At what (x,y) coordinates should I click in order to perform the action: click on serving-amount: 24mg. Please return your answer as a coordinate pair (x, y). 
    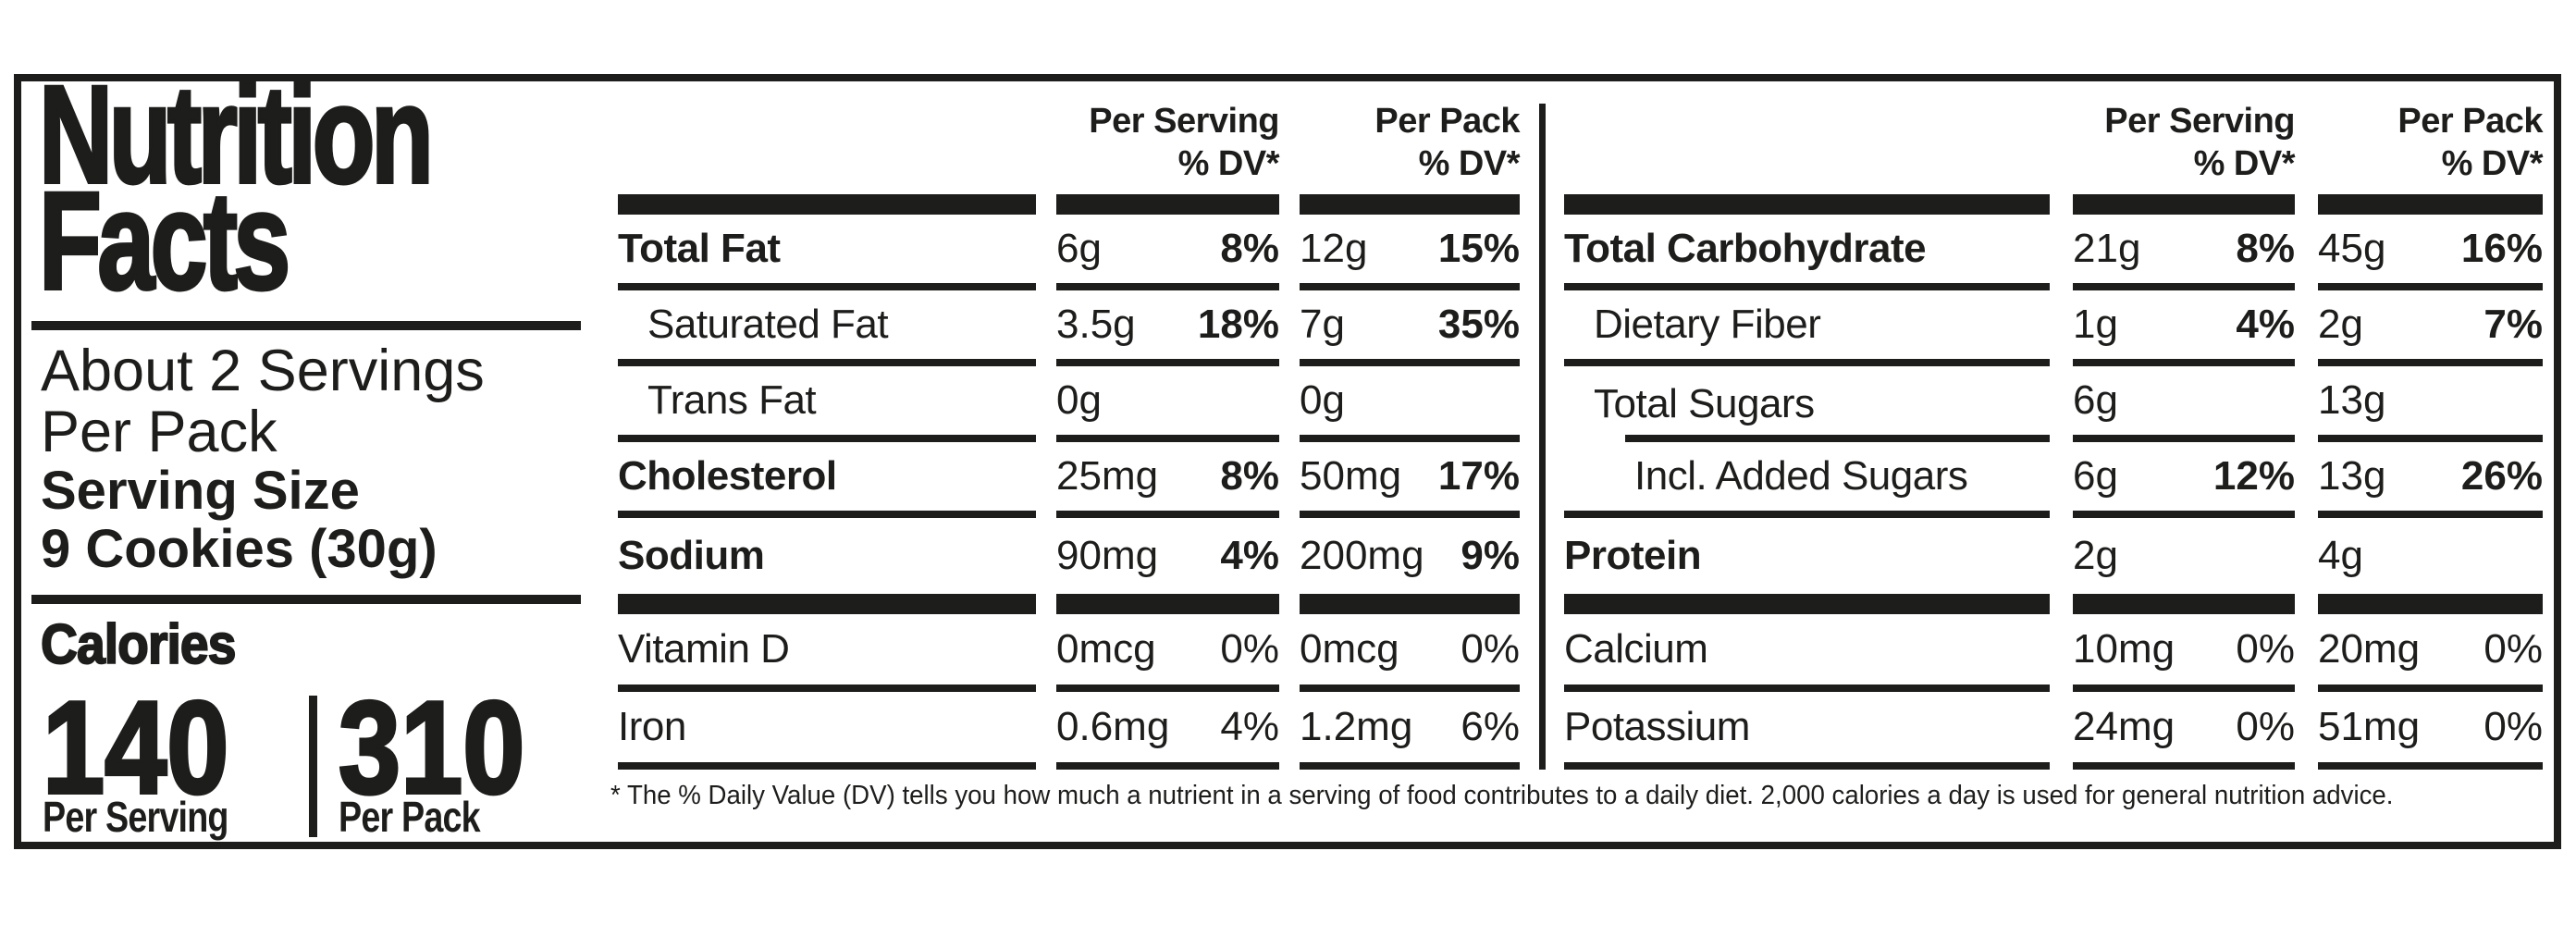
    Looking at the image, I should click on (2124, 726).